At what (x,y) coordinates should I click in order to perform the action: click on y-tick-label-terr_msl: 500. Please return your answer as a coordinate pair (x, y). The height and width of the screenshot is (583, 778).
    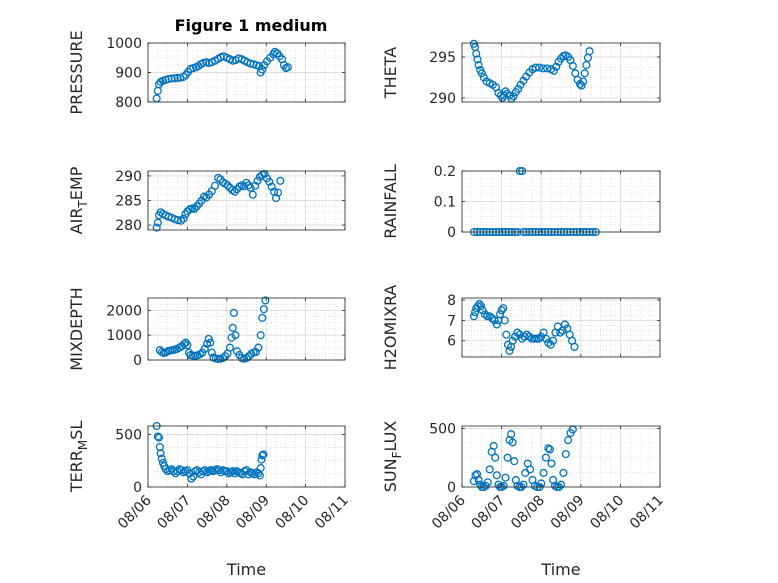
    Looking at the image, I should click on (128, 435).